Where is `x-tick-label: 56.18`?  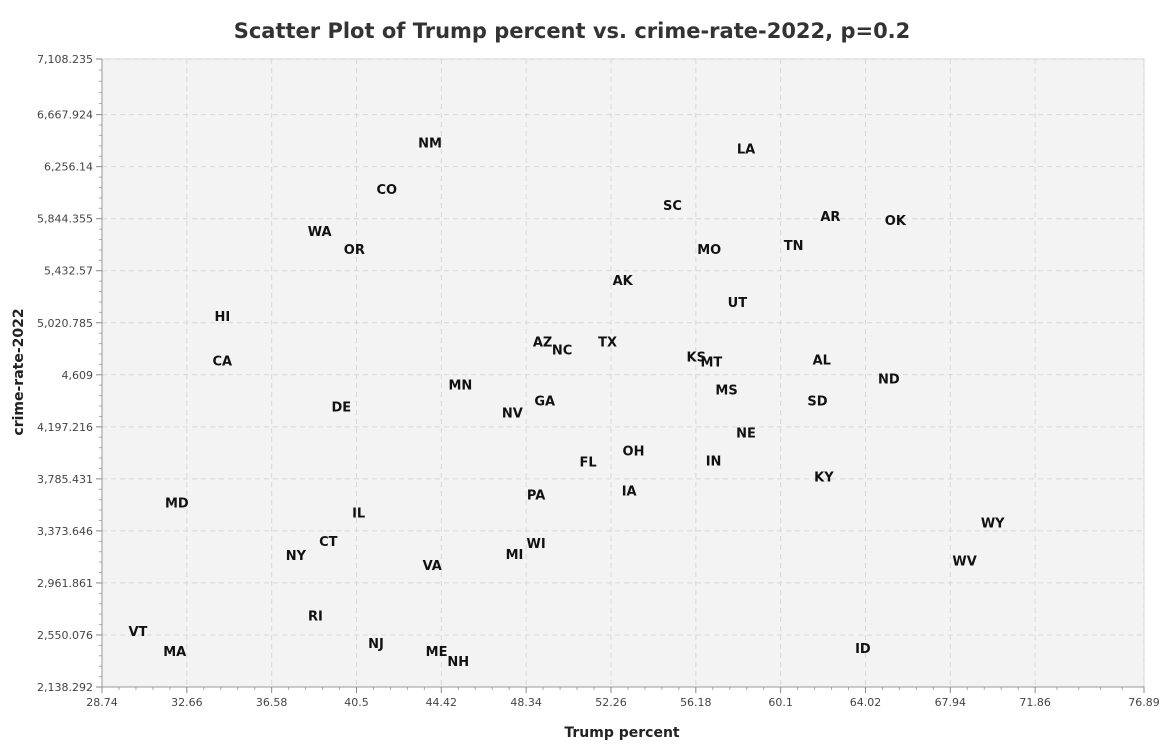
x-tick-label: 56.18 is located at coordinates (696, 702).